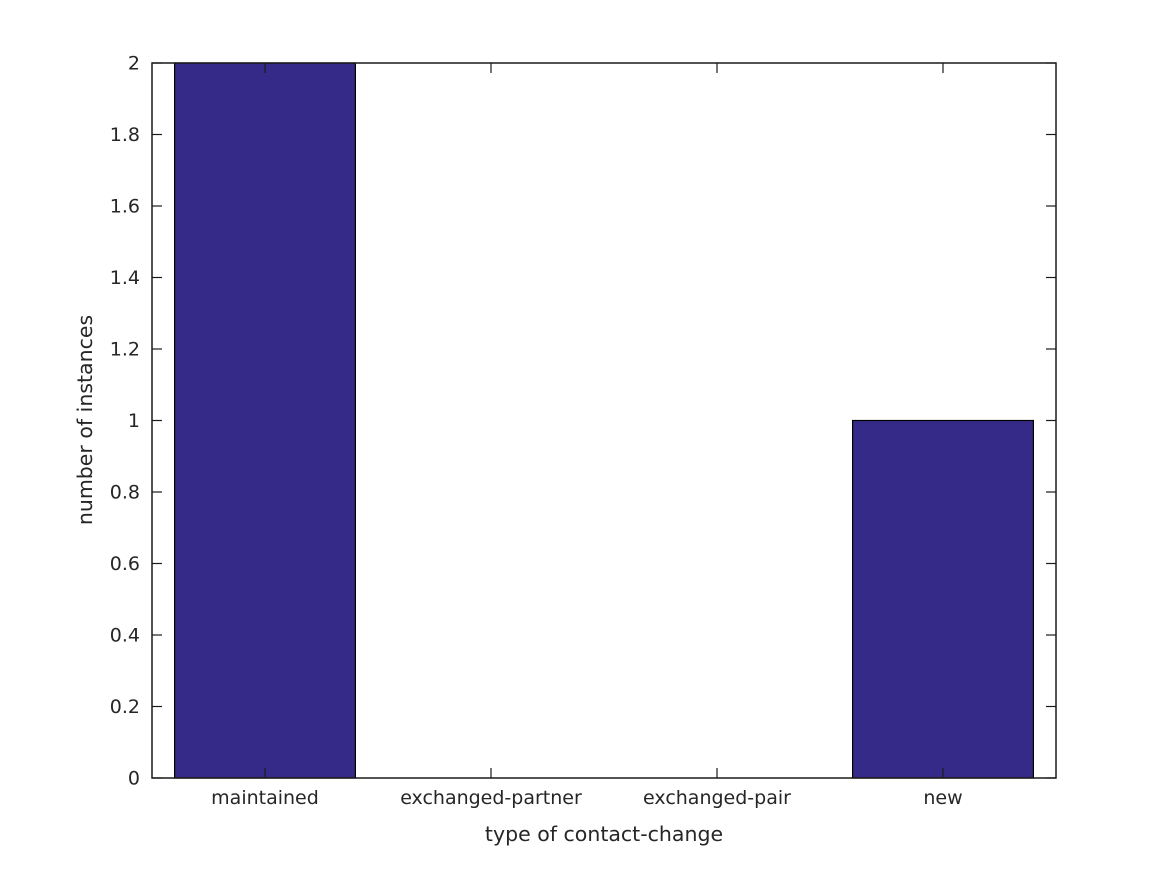 The width and height of the screenshot is (1167, 875). Describe the element at coordinates (125, 493) in the screenshot. I see `y-tick-label: 0.8` at that location.